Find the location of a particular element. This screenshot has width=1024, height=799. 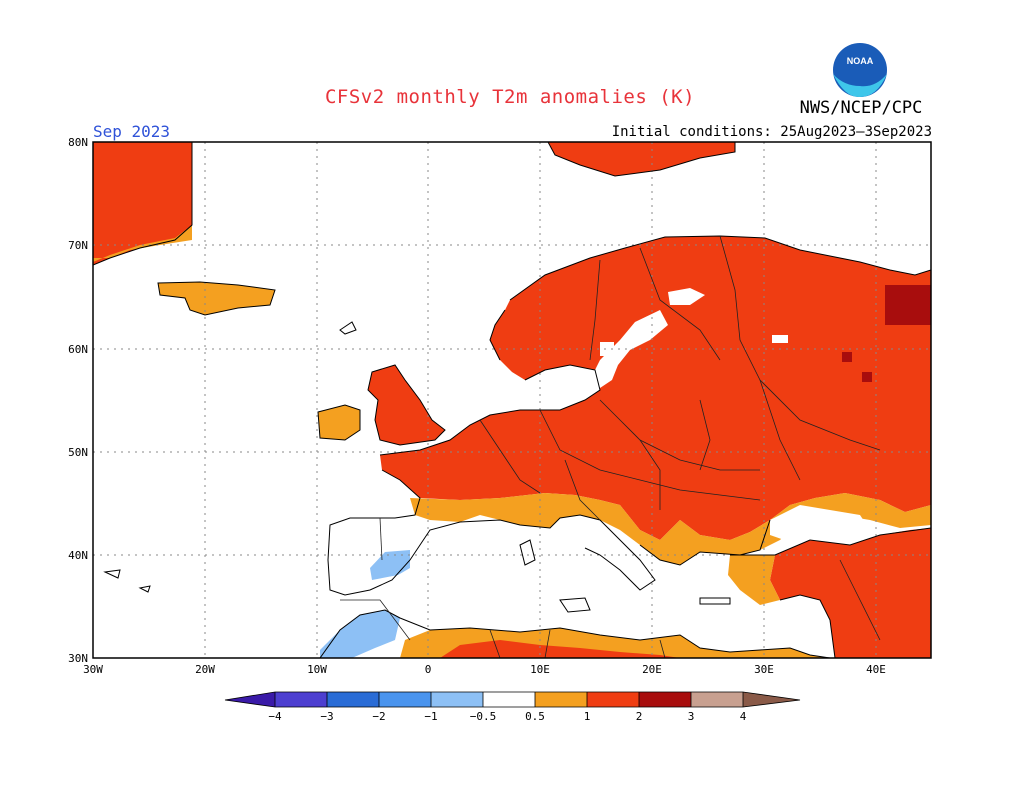

noaa-logo: NOAA is located at coordinates (860, 70).